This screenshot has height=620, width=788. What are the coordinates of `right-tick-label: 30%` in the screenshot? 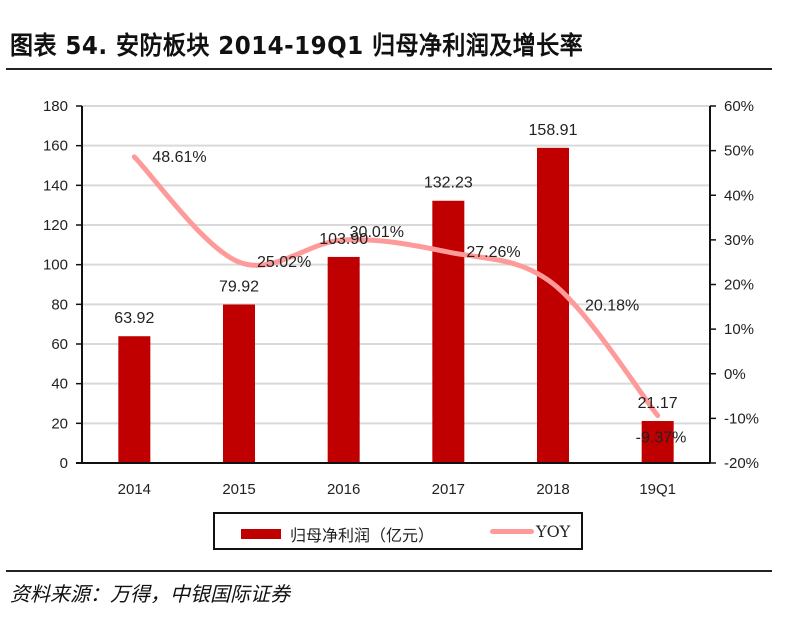 It's located at (739, 240).